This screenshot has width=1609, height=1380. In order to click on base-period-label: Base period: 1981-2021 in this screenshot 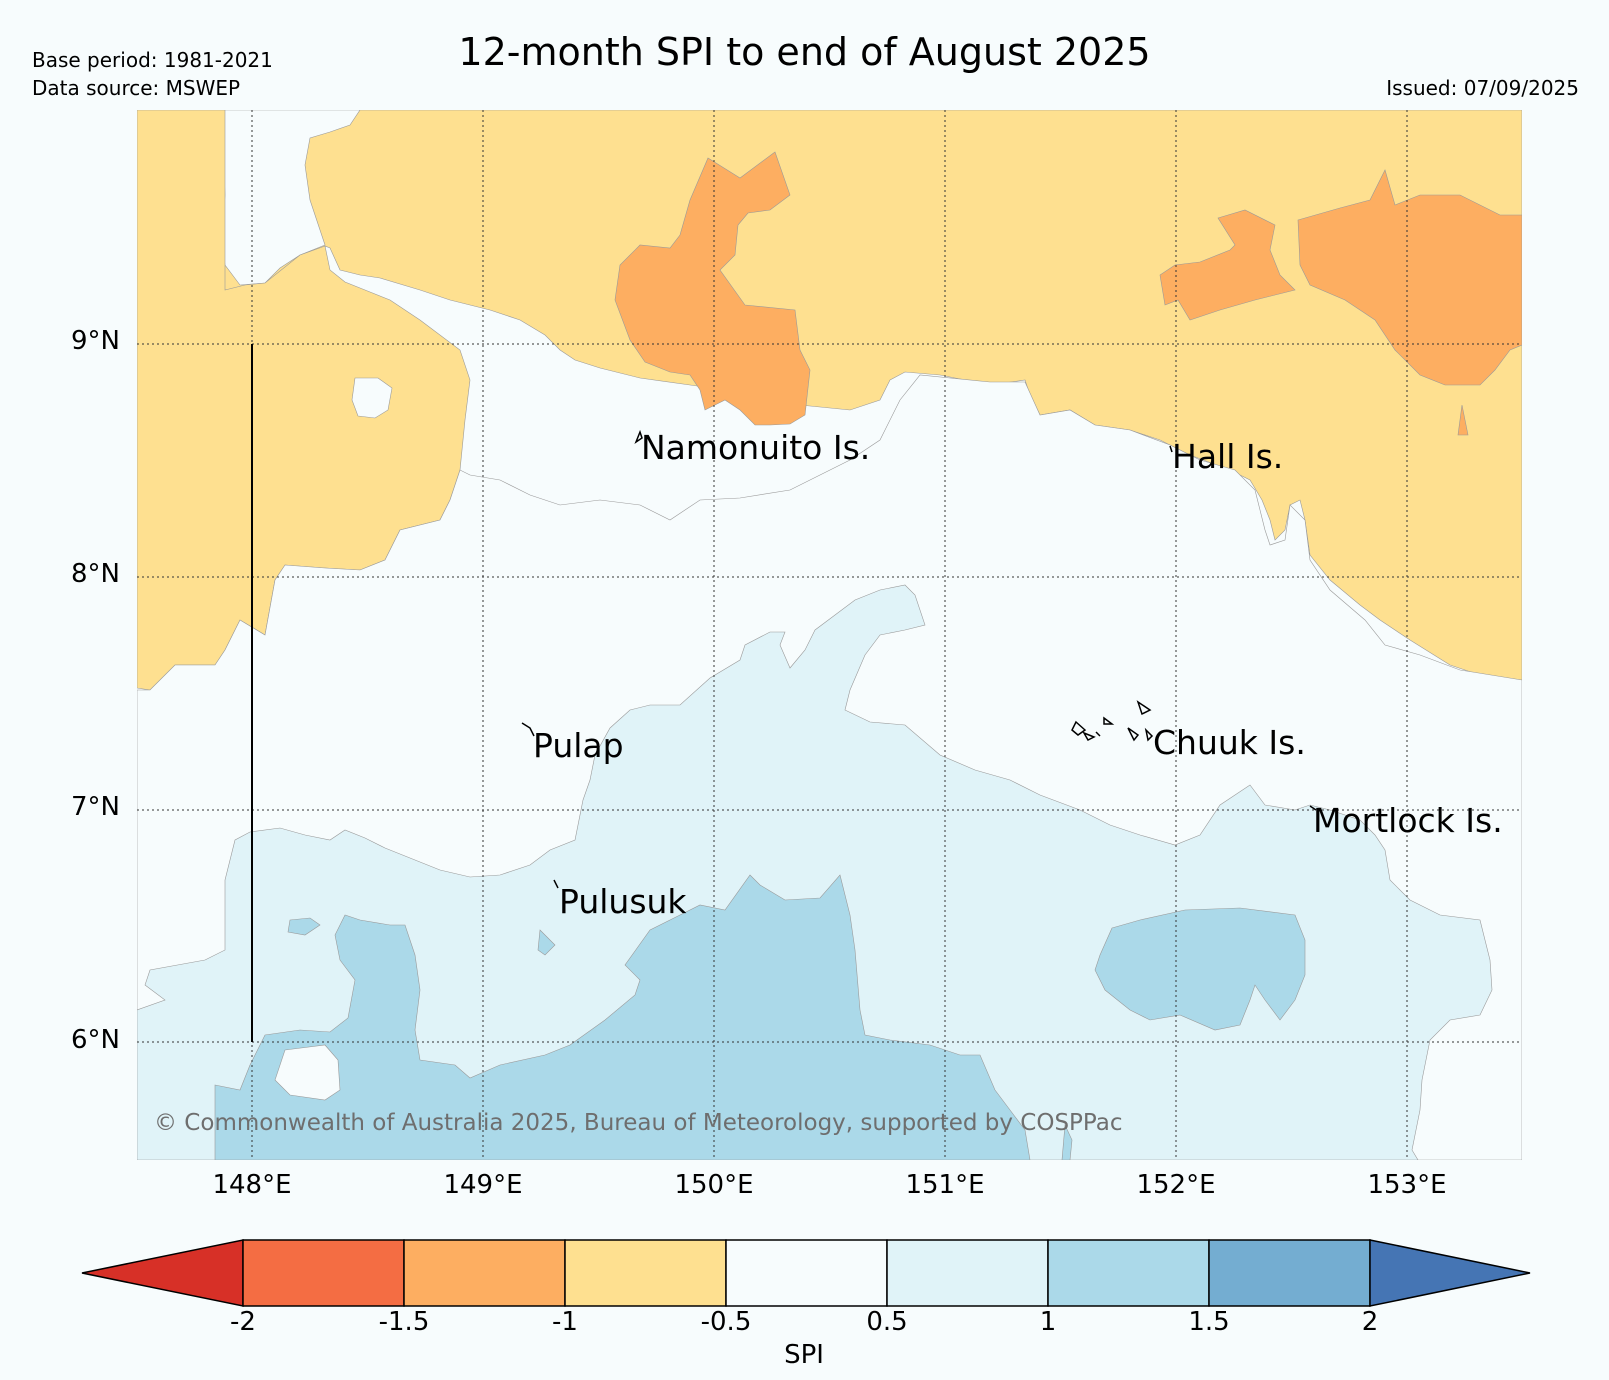, I will do `click(152, 60)`.